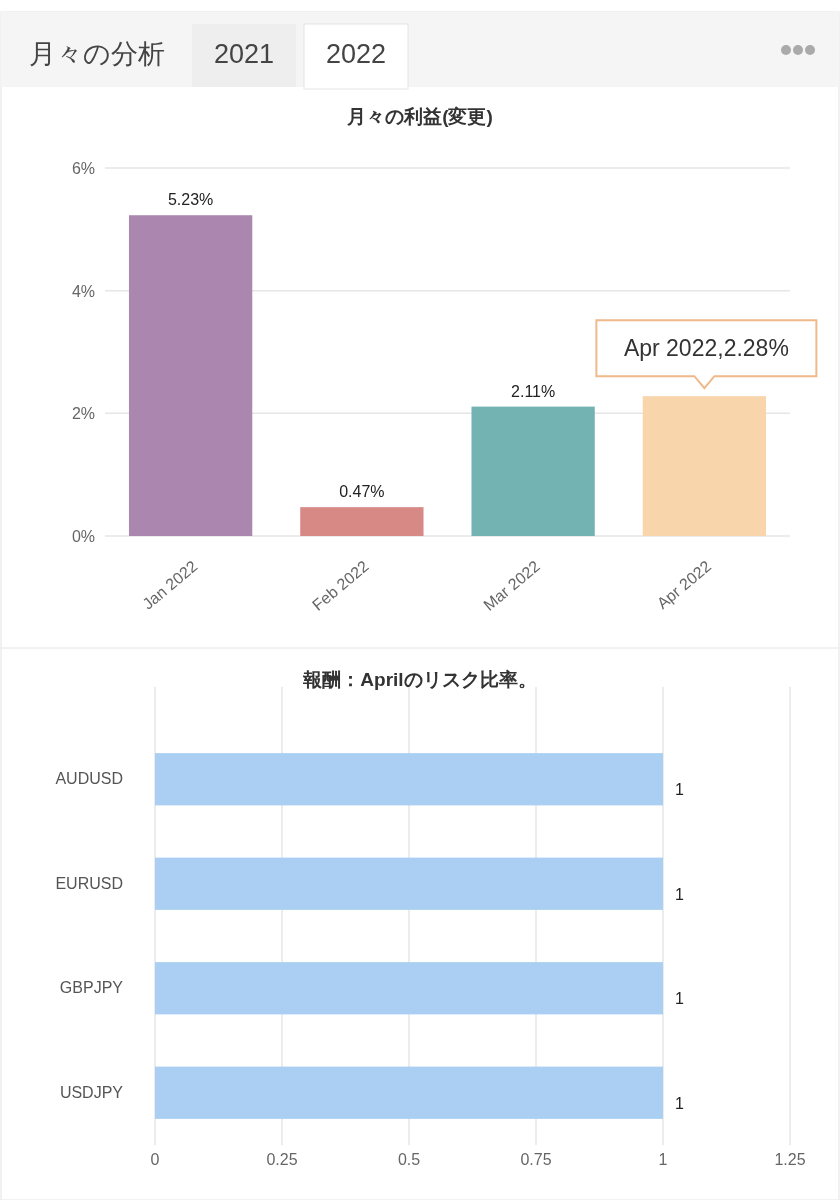  I want to click on data-label: 5.23%, so click(190, 200).